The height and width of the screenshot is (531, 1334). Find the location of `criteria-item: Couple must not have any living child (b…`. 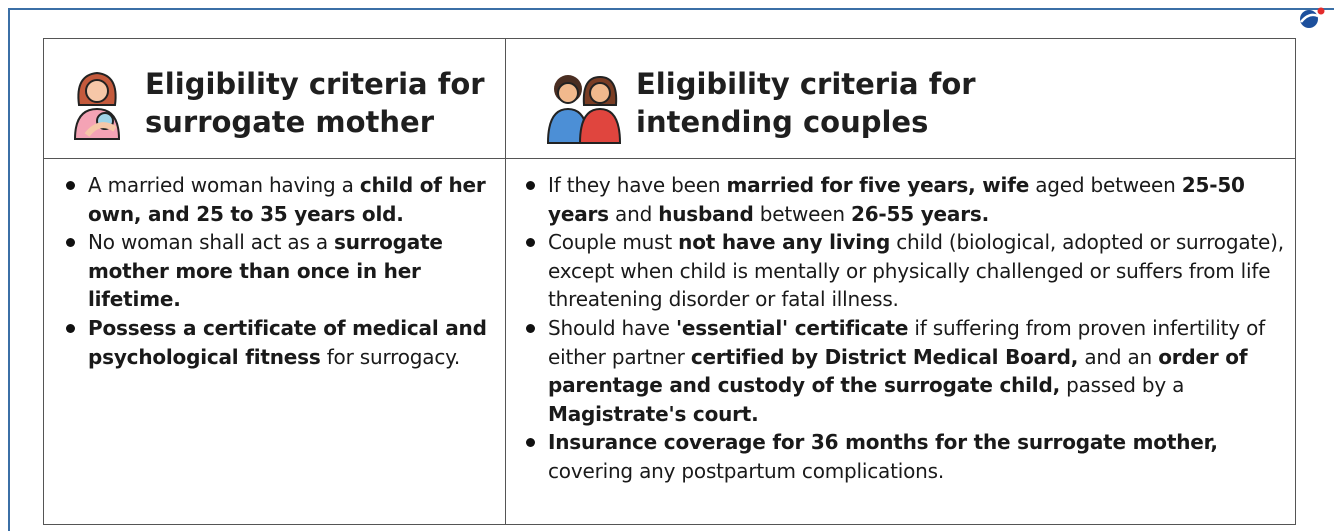

criteria-item: Couple must not have any living child (b… is located at coordinates (906, 271).